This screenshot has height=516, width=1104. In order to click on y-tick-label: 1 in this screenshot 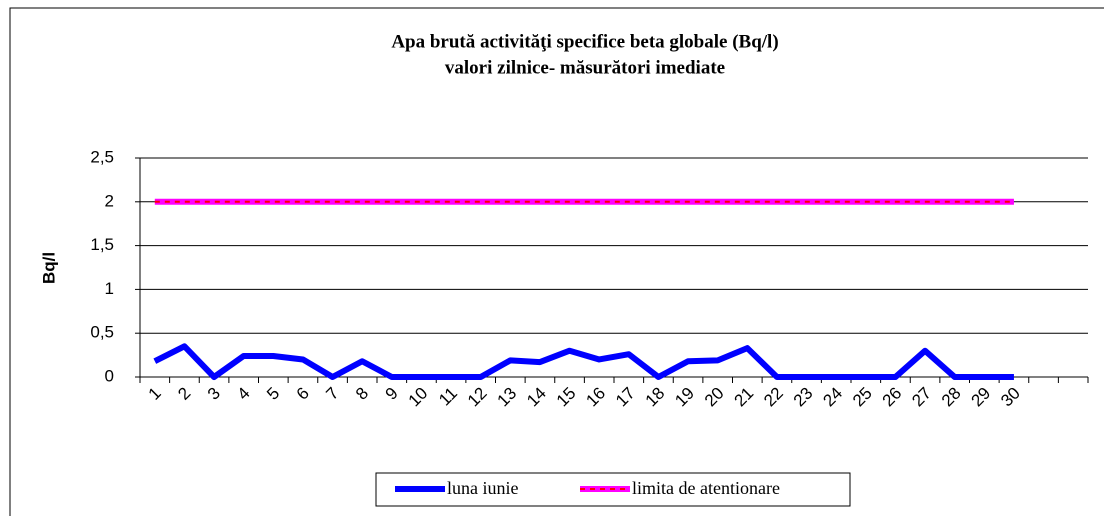, I will do `click(109, 288)`.